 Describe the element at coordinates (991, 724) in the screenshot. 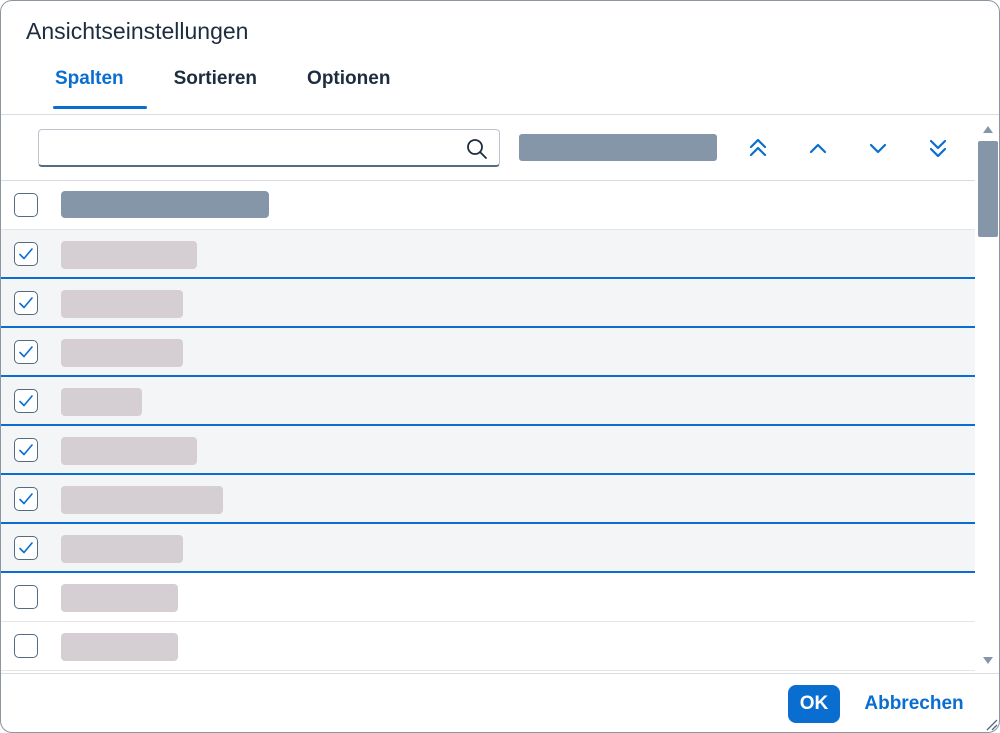

I see `resize-handle-icon` at that location.